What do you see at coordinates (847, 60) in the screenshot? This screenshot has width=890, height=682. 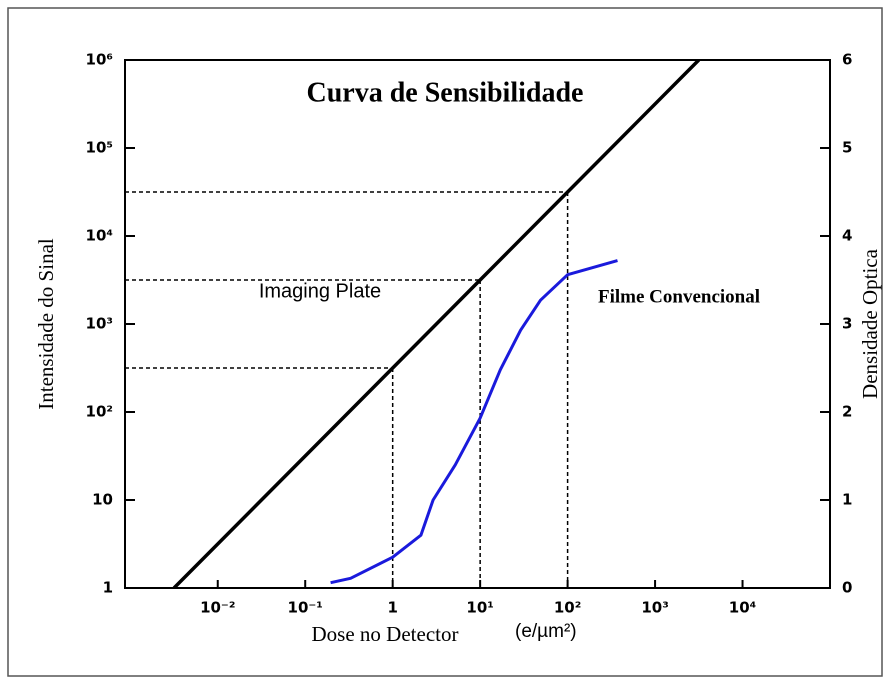 I see `y2-tick-label: 6` at bounding box center [847, 60].